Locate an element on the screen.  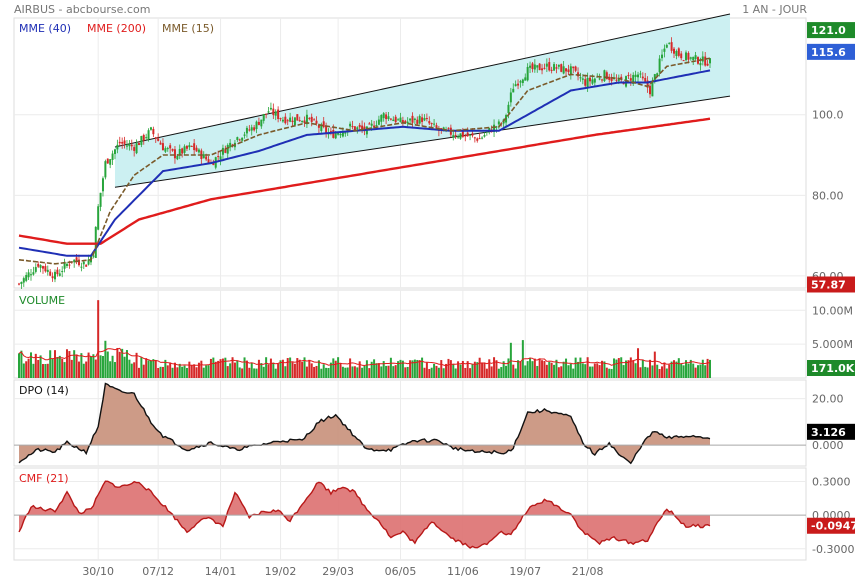
period-label: 1 AN - JOUR is located at coordinates (774, 9).